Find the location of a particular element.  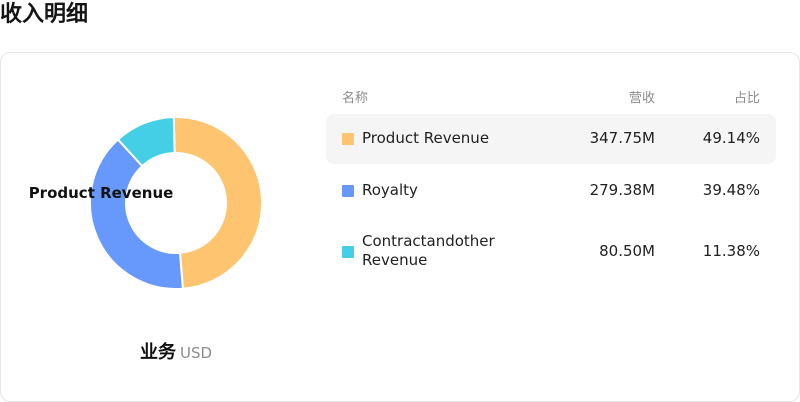

page-title: 收入明细 is located at coordinates (44, 14).